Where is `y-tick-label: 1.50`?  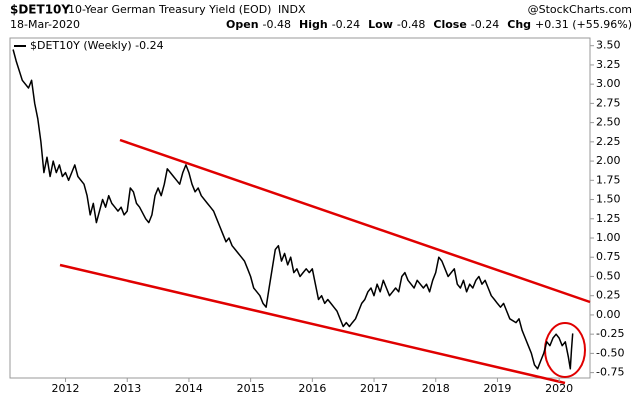 y-tick-label: 1.50 is located at coordinates (608, 199).